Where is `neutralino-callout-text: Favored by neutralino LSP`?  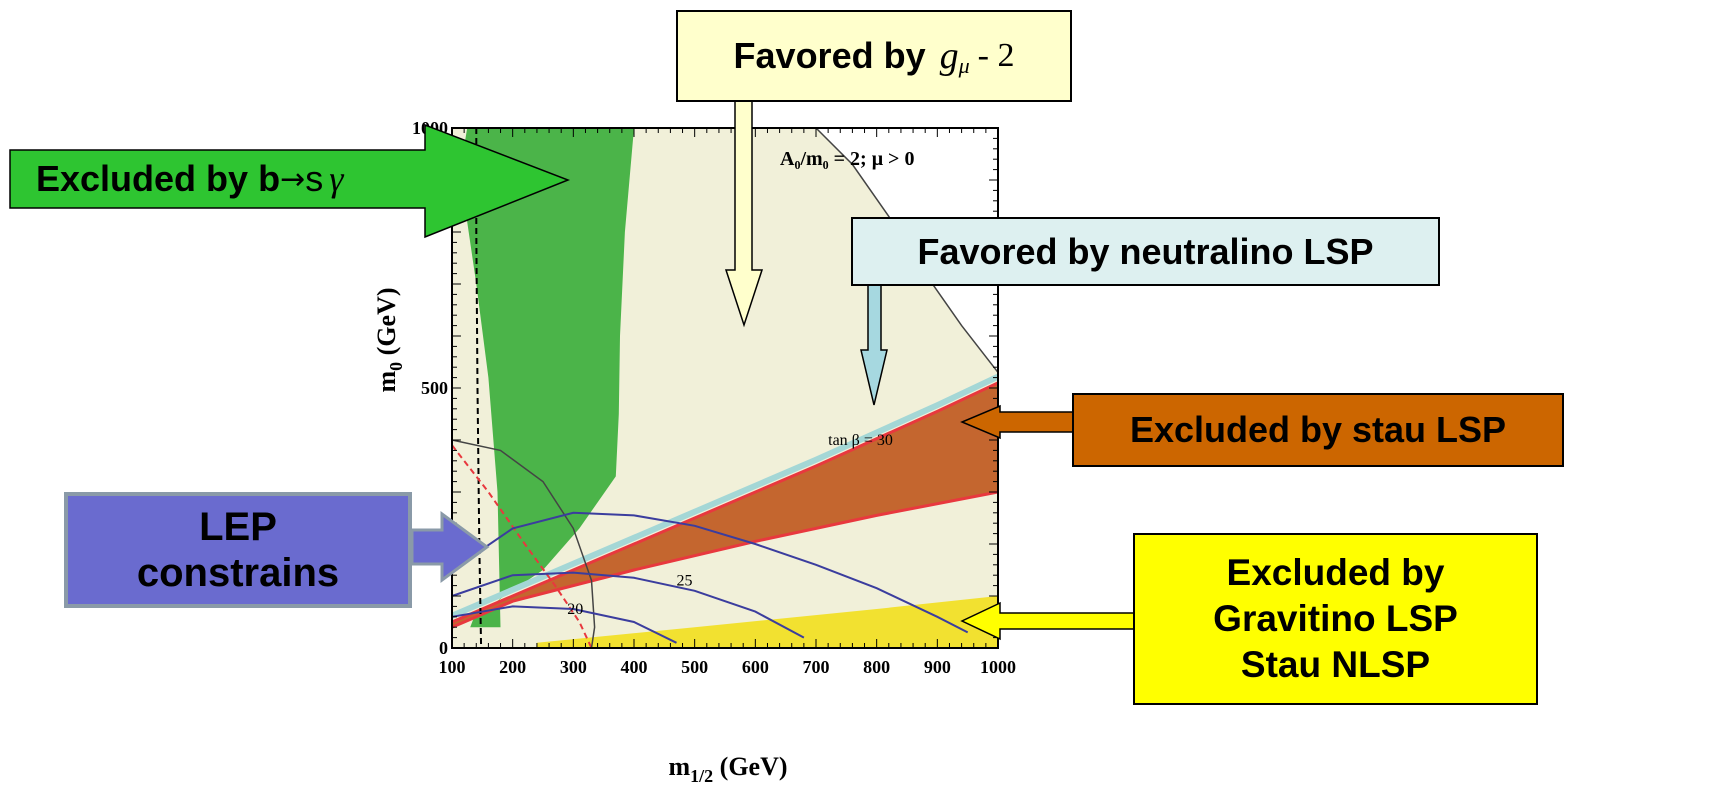
neutralino-callout-text: Favored by neutralino LSP is located at coordinates (1145, 251).